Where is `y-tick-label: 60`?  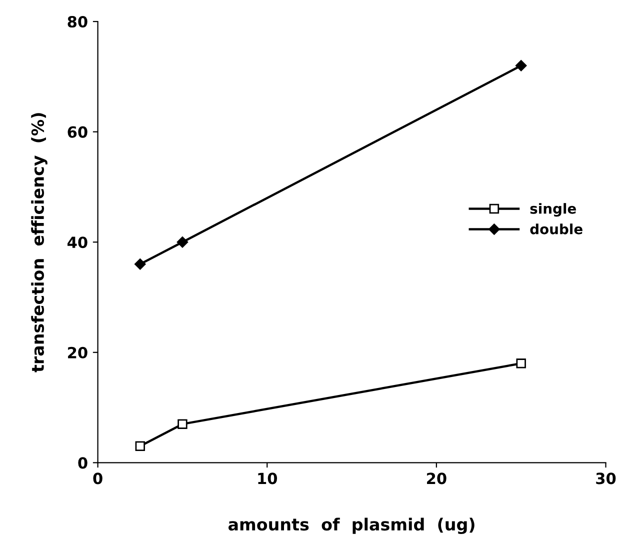
y-tick-label: 60 is located at coordinates (78, 132).